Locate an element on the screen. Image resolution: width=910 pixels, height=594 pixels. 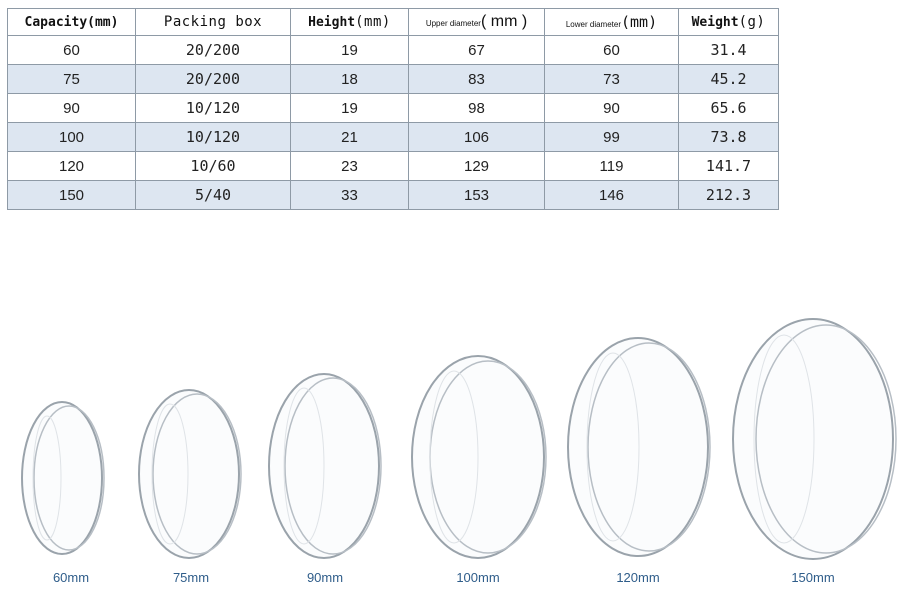
cell-lower: 146 is located at coordinates (611, 195).